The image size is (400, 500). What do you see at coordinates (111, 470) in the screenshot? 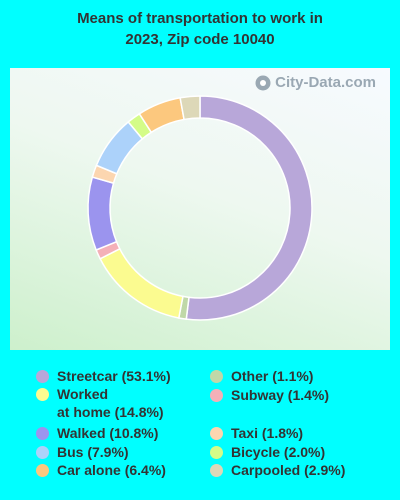
I see `legend-label: Car alone (6.4%)` at bounding box center [111, 470].